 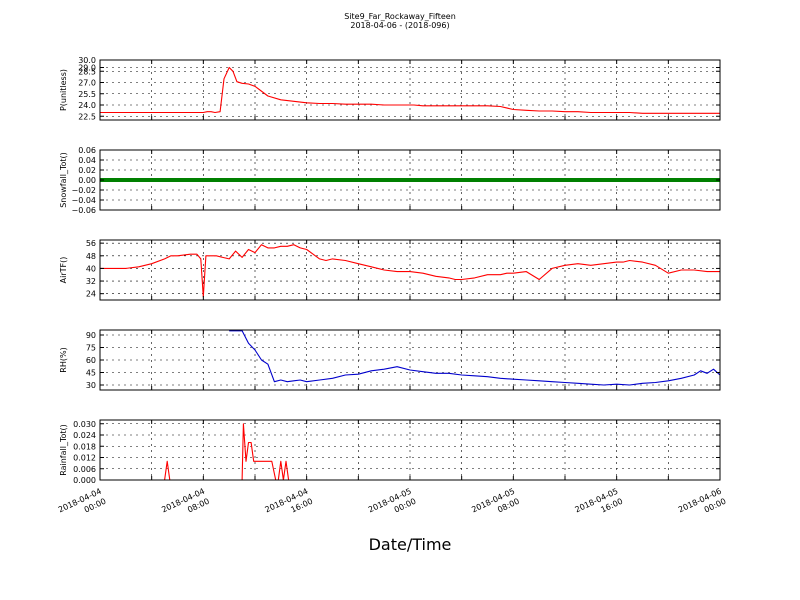 What do you see at coordinates (91, 348) in the screenshot?
I see `y-tick-label: 75` at bounding box center [91, 348].